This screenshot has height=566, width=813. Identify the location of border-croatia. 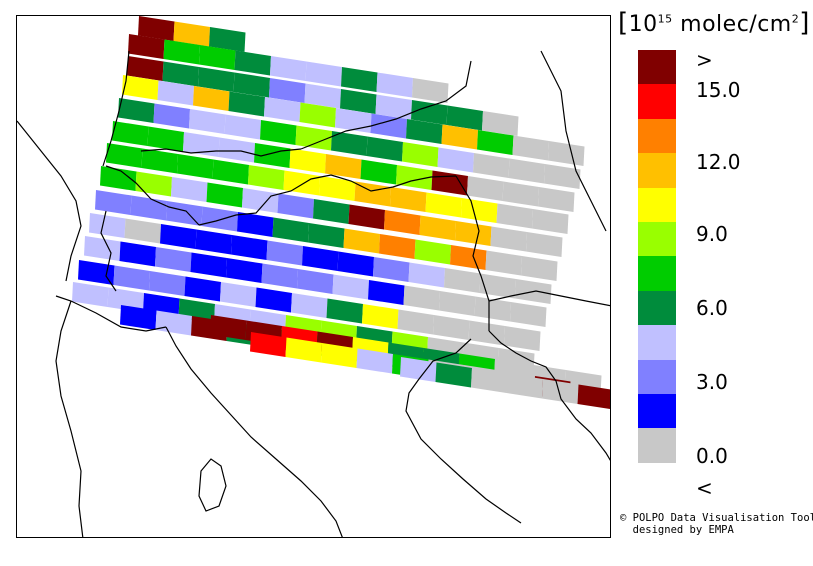
(549, 298).